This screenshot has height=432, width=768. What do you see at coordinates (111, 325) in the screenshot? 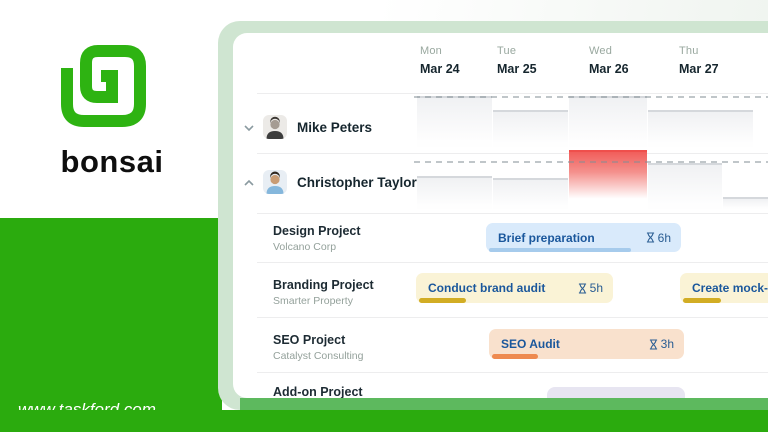
I see `green-background-block` at bounding box center [111, 325].